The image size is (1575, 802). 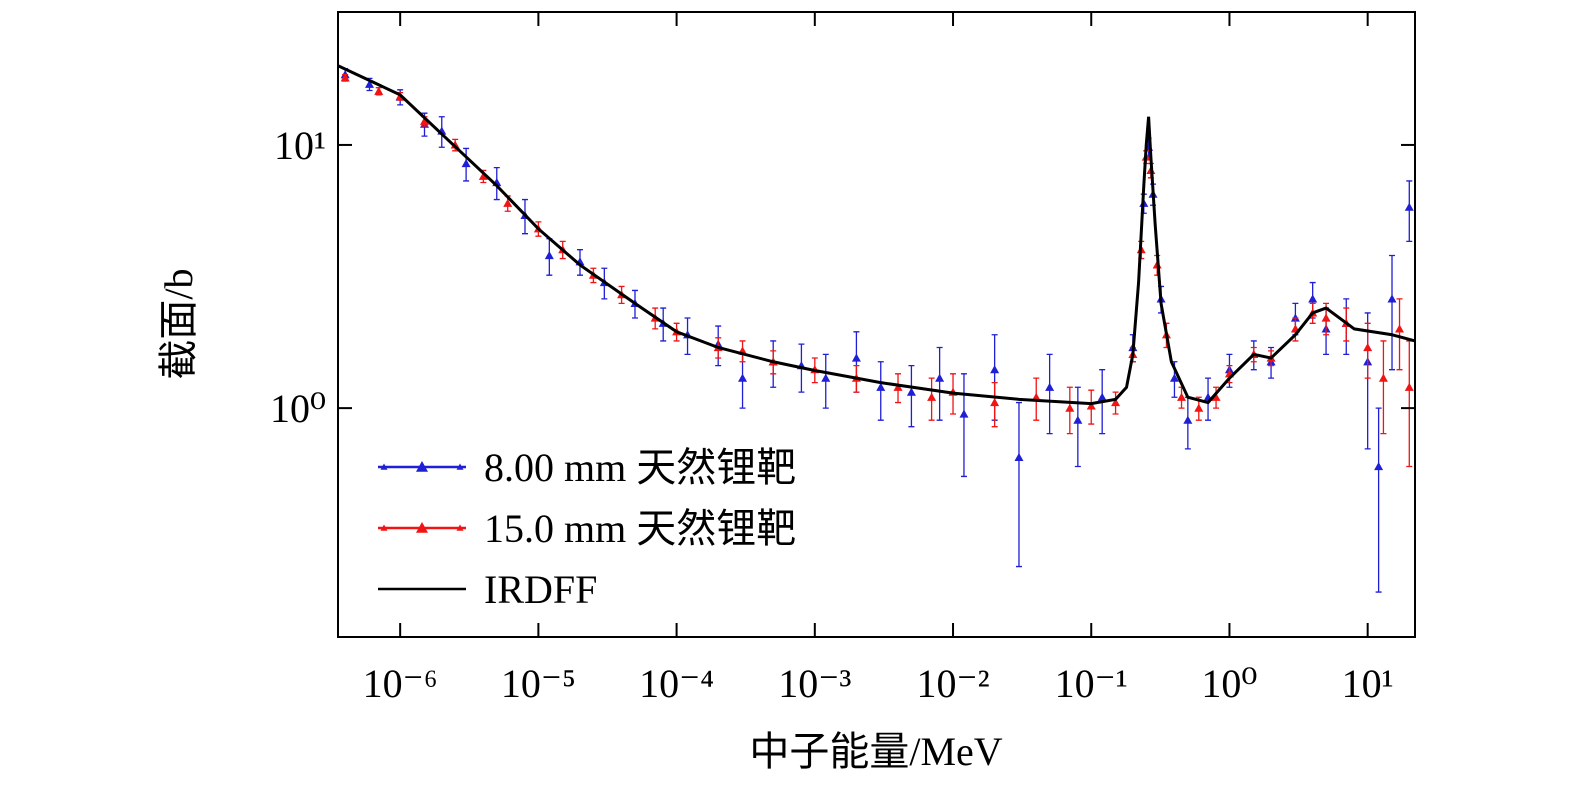 What do you see at coordinates (400, 683) in the screenshot?
I see `x-tick-label: 10⁻⁶` at bounding box center [400, 683].